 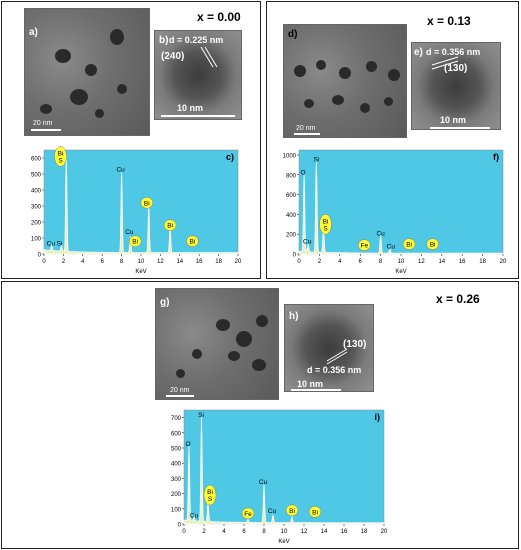 I want to click on hrtem-scale-text: 10 nm, so click(x=453, y=120).